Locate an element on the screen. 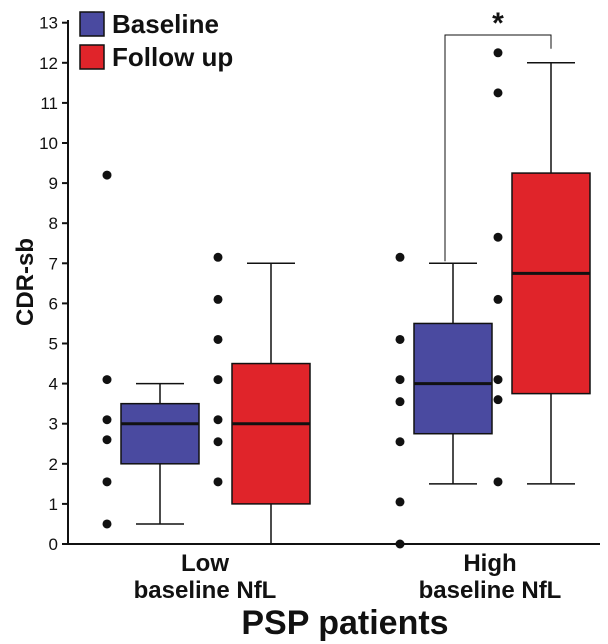  group-label-low-line2: baseline NfL is located at coordinates (205, 590).